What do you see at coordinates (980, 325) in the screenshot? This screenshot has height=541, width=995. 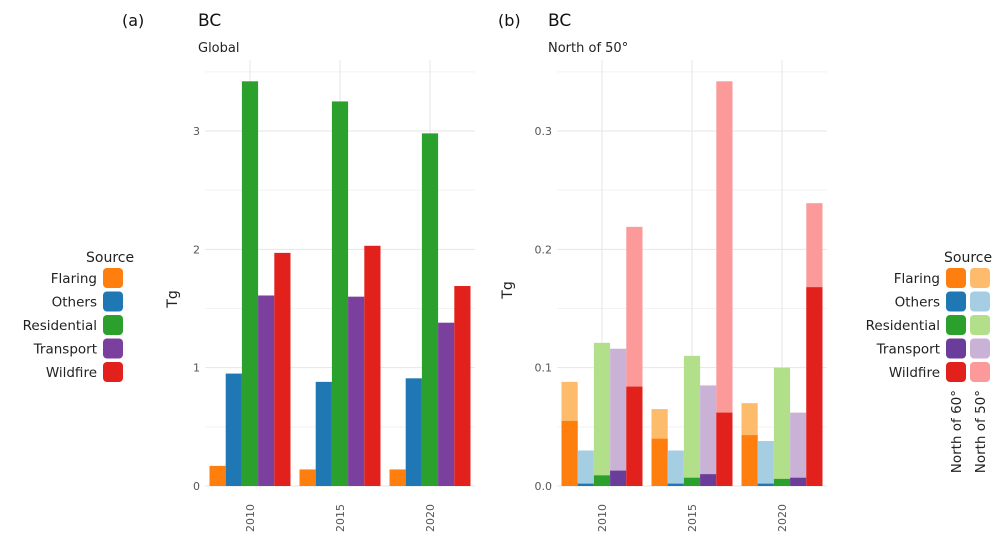 I see `legend-key-50-residential` at bounding box center [980, 325].